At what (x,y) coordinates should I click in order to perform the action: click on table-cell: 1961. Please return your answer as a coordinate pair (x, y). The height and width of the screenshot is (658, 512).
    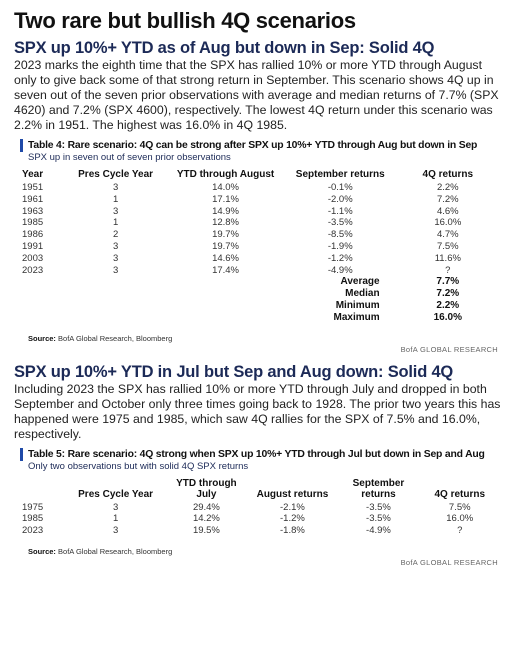
    Looking at the image, I should click on (33, 199).